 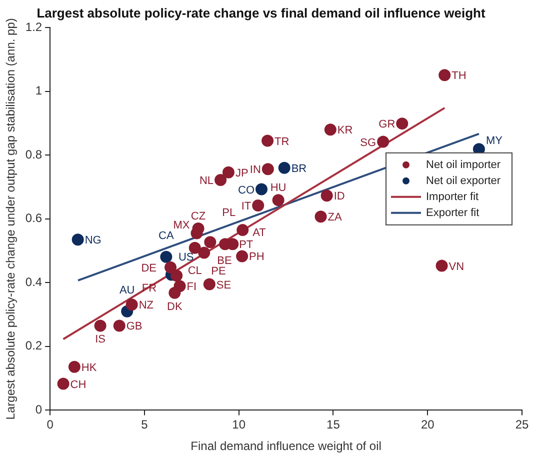 What do you see at coordinates (144, 425) in the screenshot?
I see `x-tick-label: 5` at bounding box center [144, 425].